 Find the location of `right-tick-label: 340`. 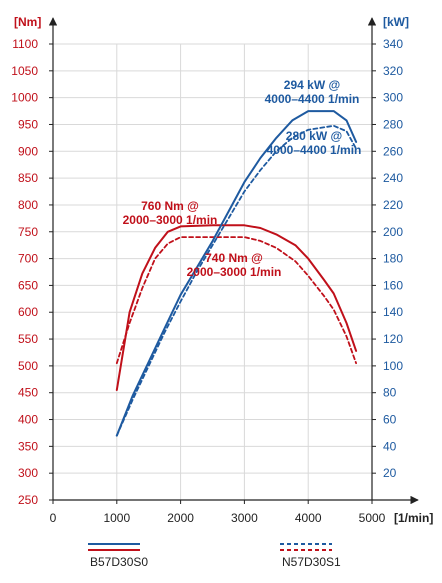

right-tick-label: 340 is located at coordinates (393, 44).